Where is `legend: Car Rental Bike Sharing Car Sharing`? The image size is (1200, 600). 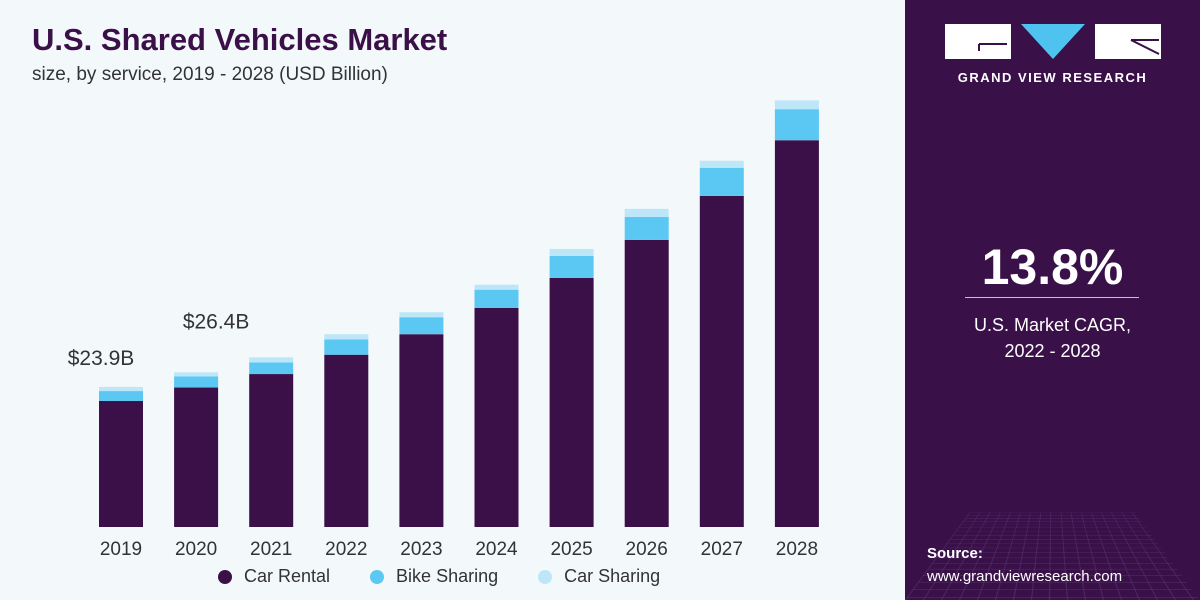 legend: Car Rental Bike Sharing Car Sharing is located at coordinates (459, 576).